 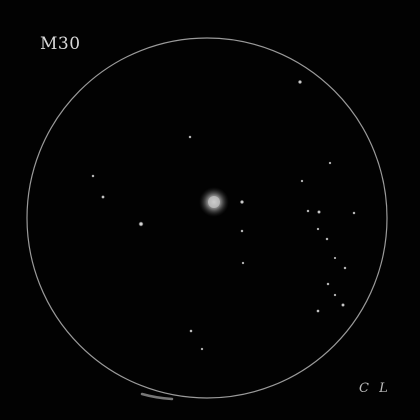 I want to click on artist-signature: C L, so click(x=375, y=388).